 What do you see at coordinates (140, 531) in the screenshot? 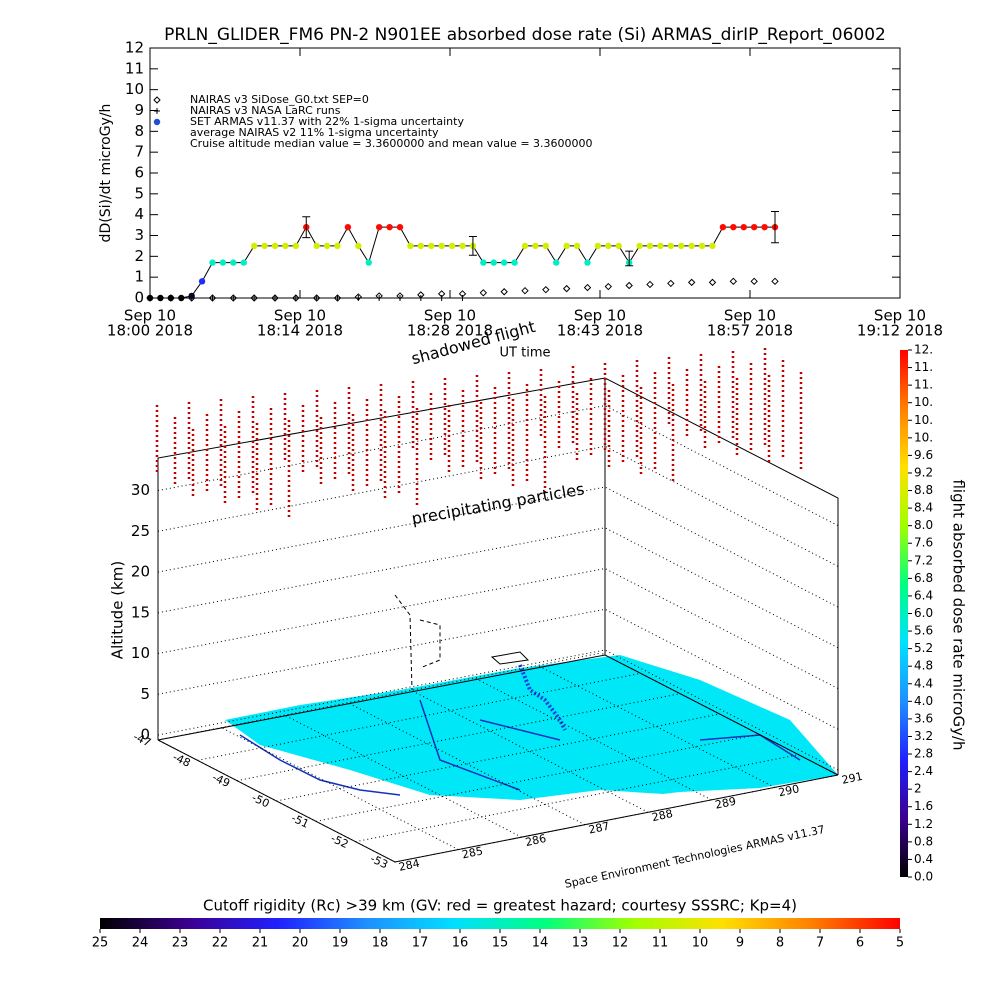
I see `z-tick-label: 25` at bounding box center [140, 531].